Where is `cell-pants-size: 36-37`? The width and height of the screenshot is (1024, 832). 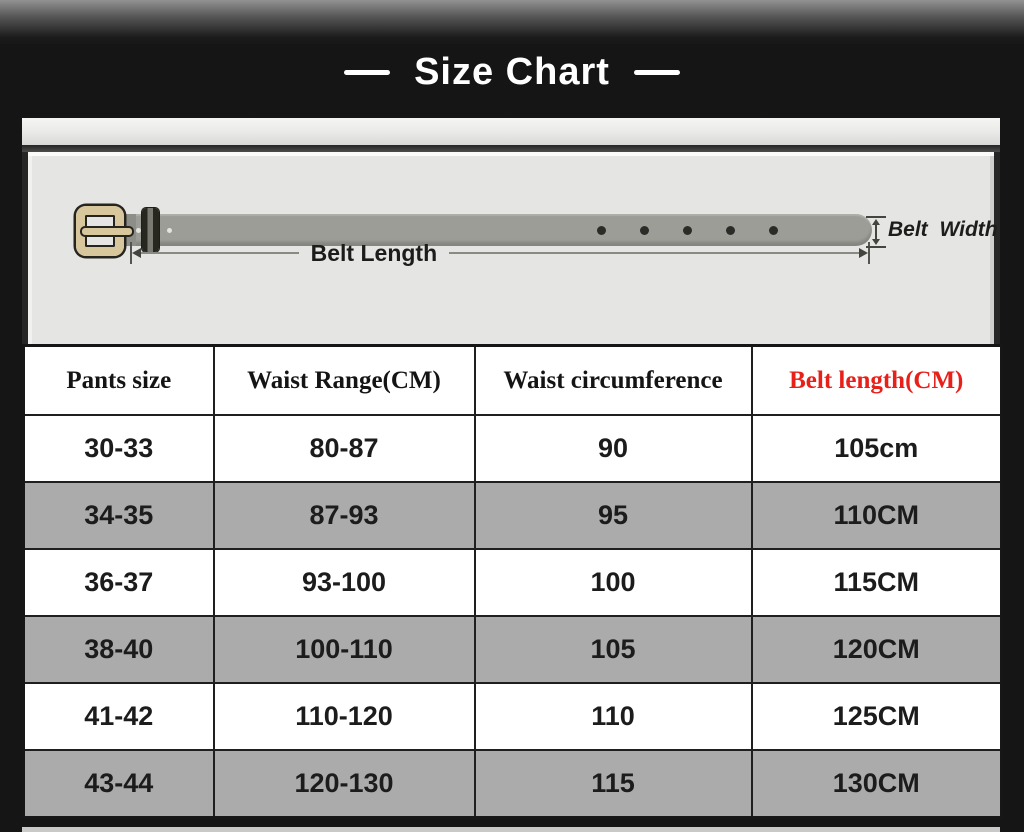 cell-pants-size: 36-37 is located at coordinates (118, 582).